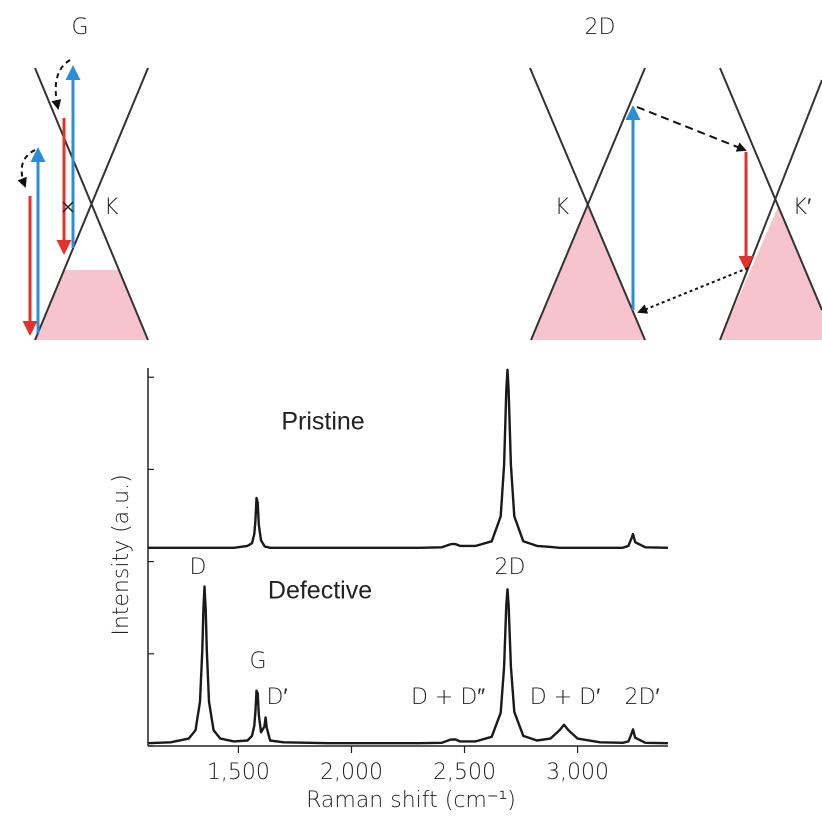 The image size is (822, 816). I want to click on x-tick-label: 1,500, so click(238, 772).